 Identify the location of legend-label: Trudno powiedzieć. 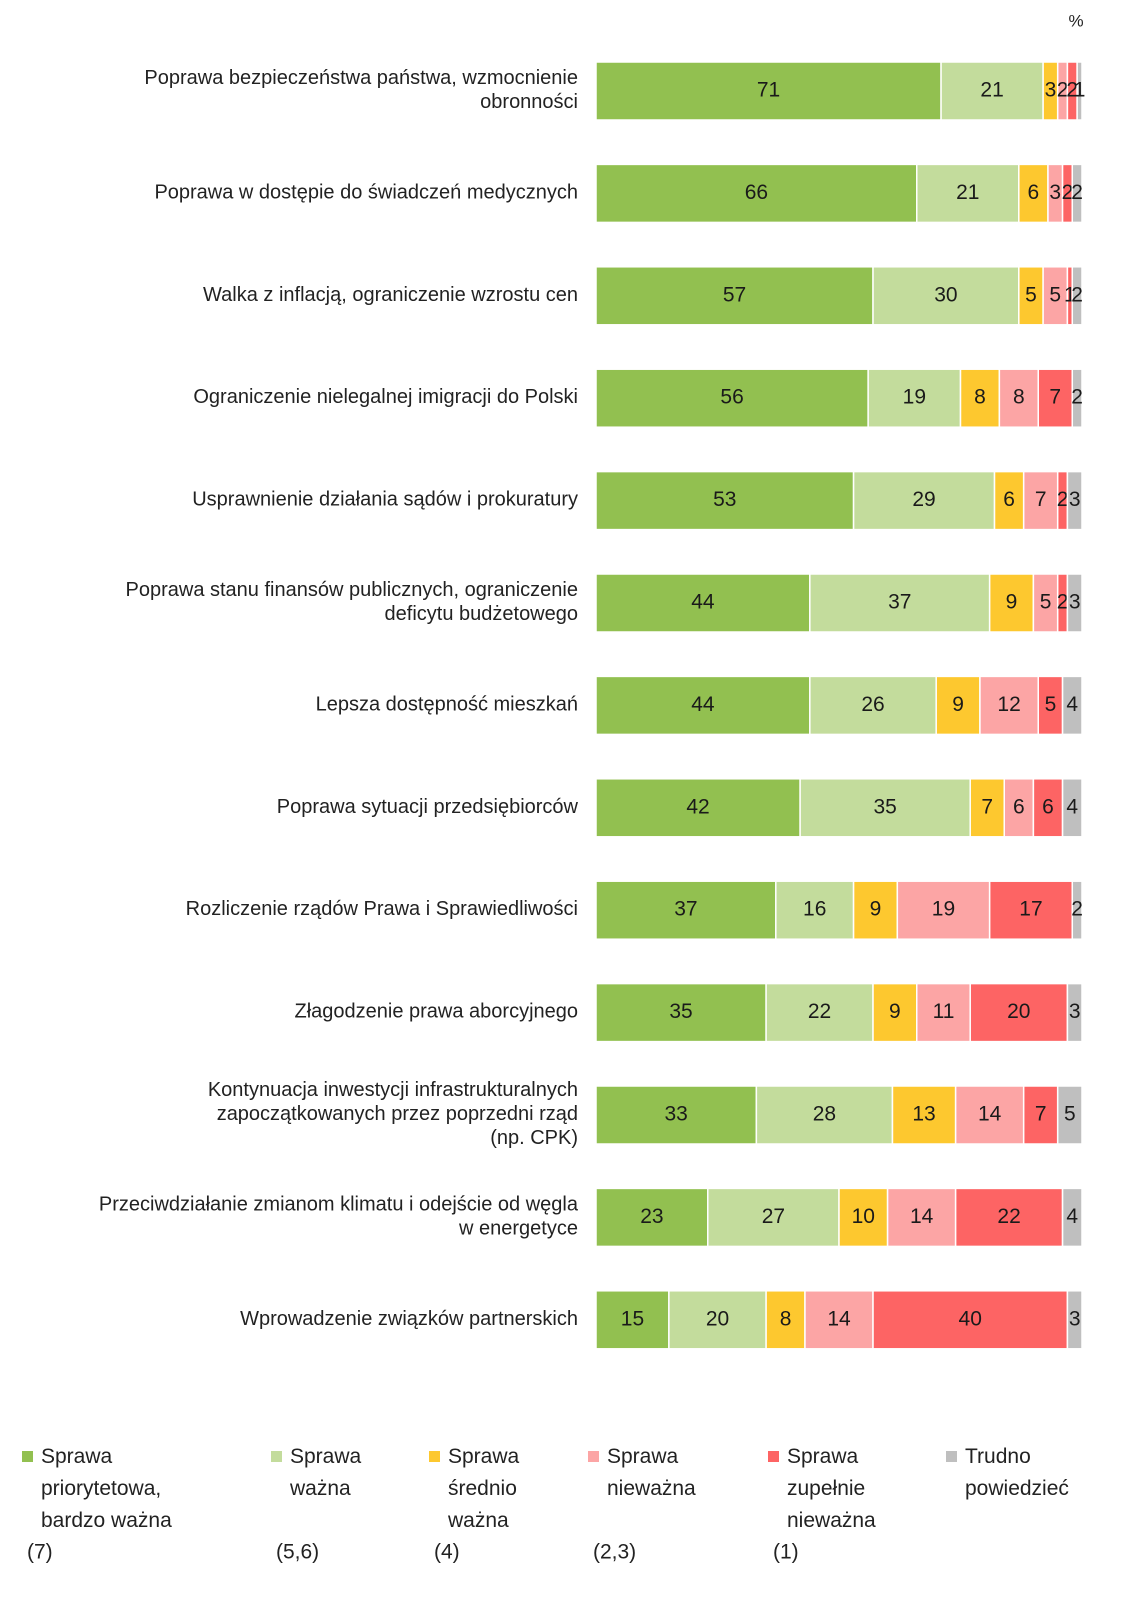
(1017, 1472).